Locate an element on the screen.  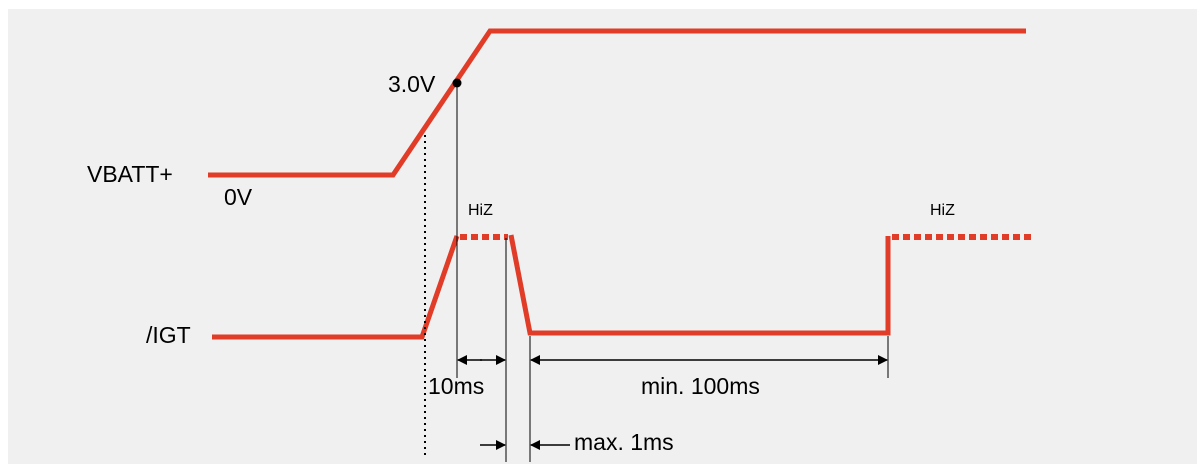
hiz-label-second: HiZ is located at coordinates (942, 210).